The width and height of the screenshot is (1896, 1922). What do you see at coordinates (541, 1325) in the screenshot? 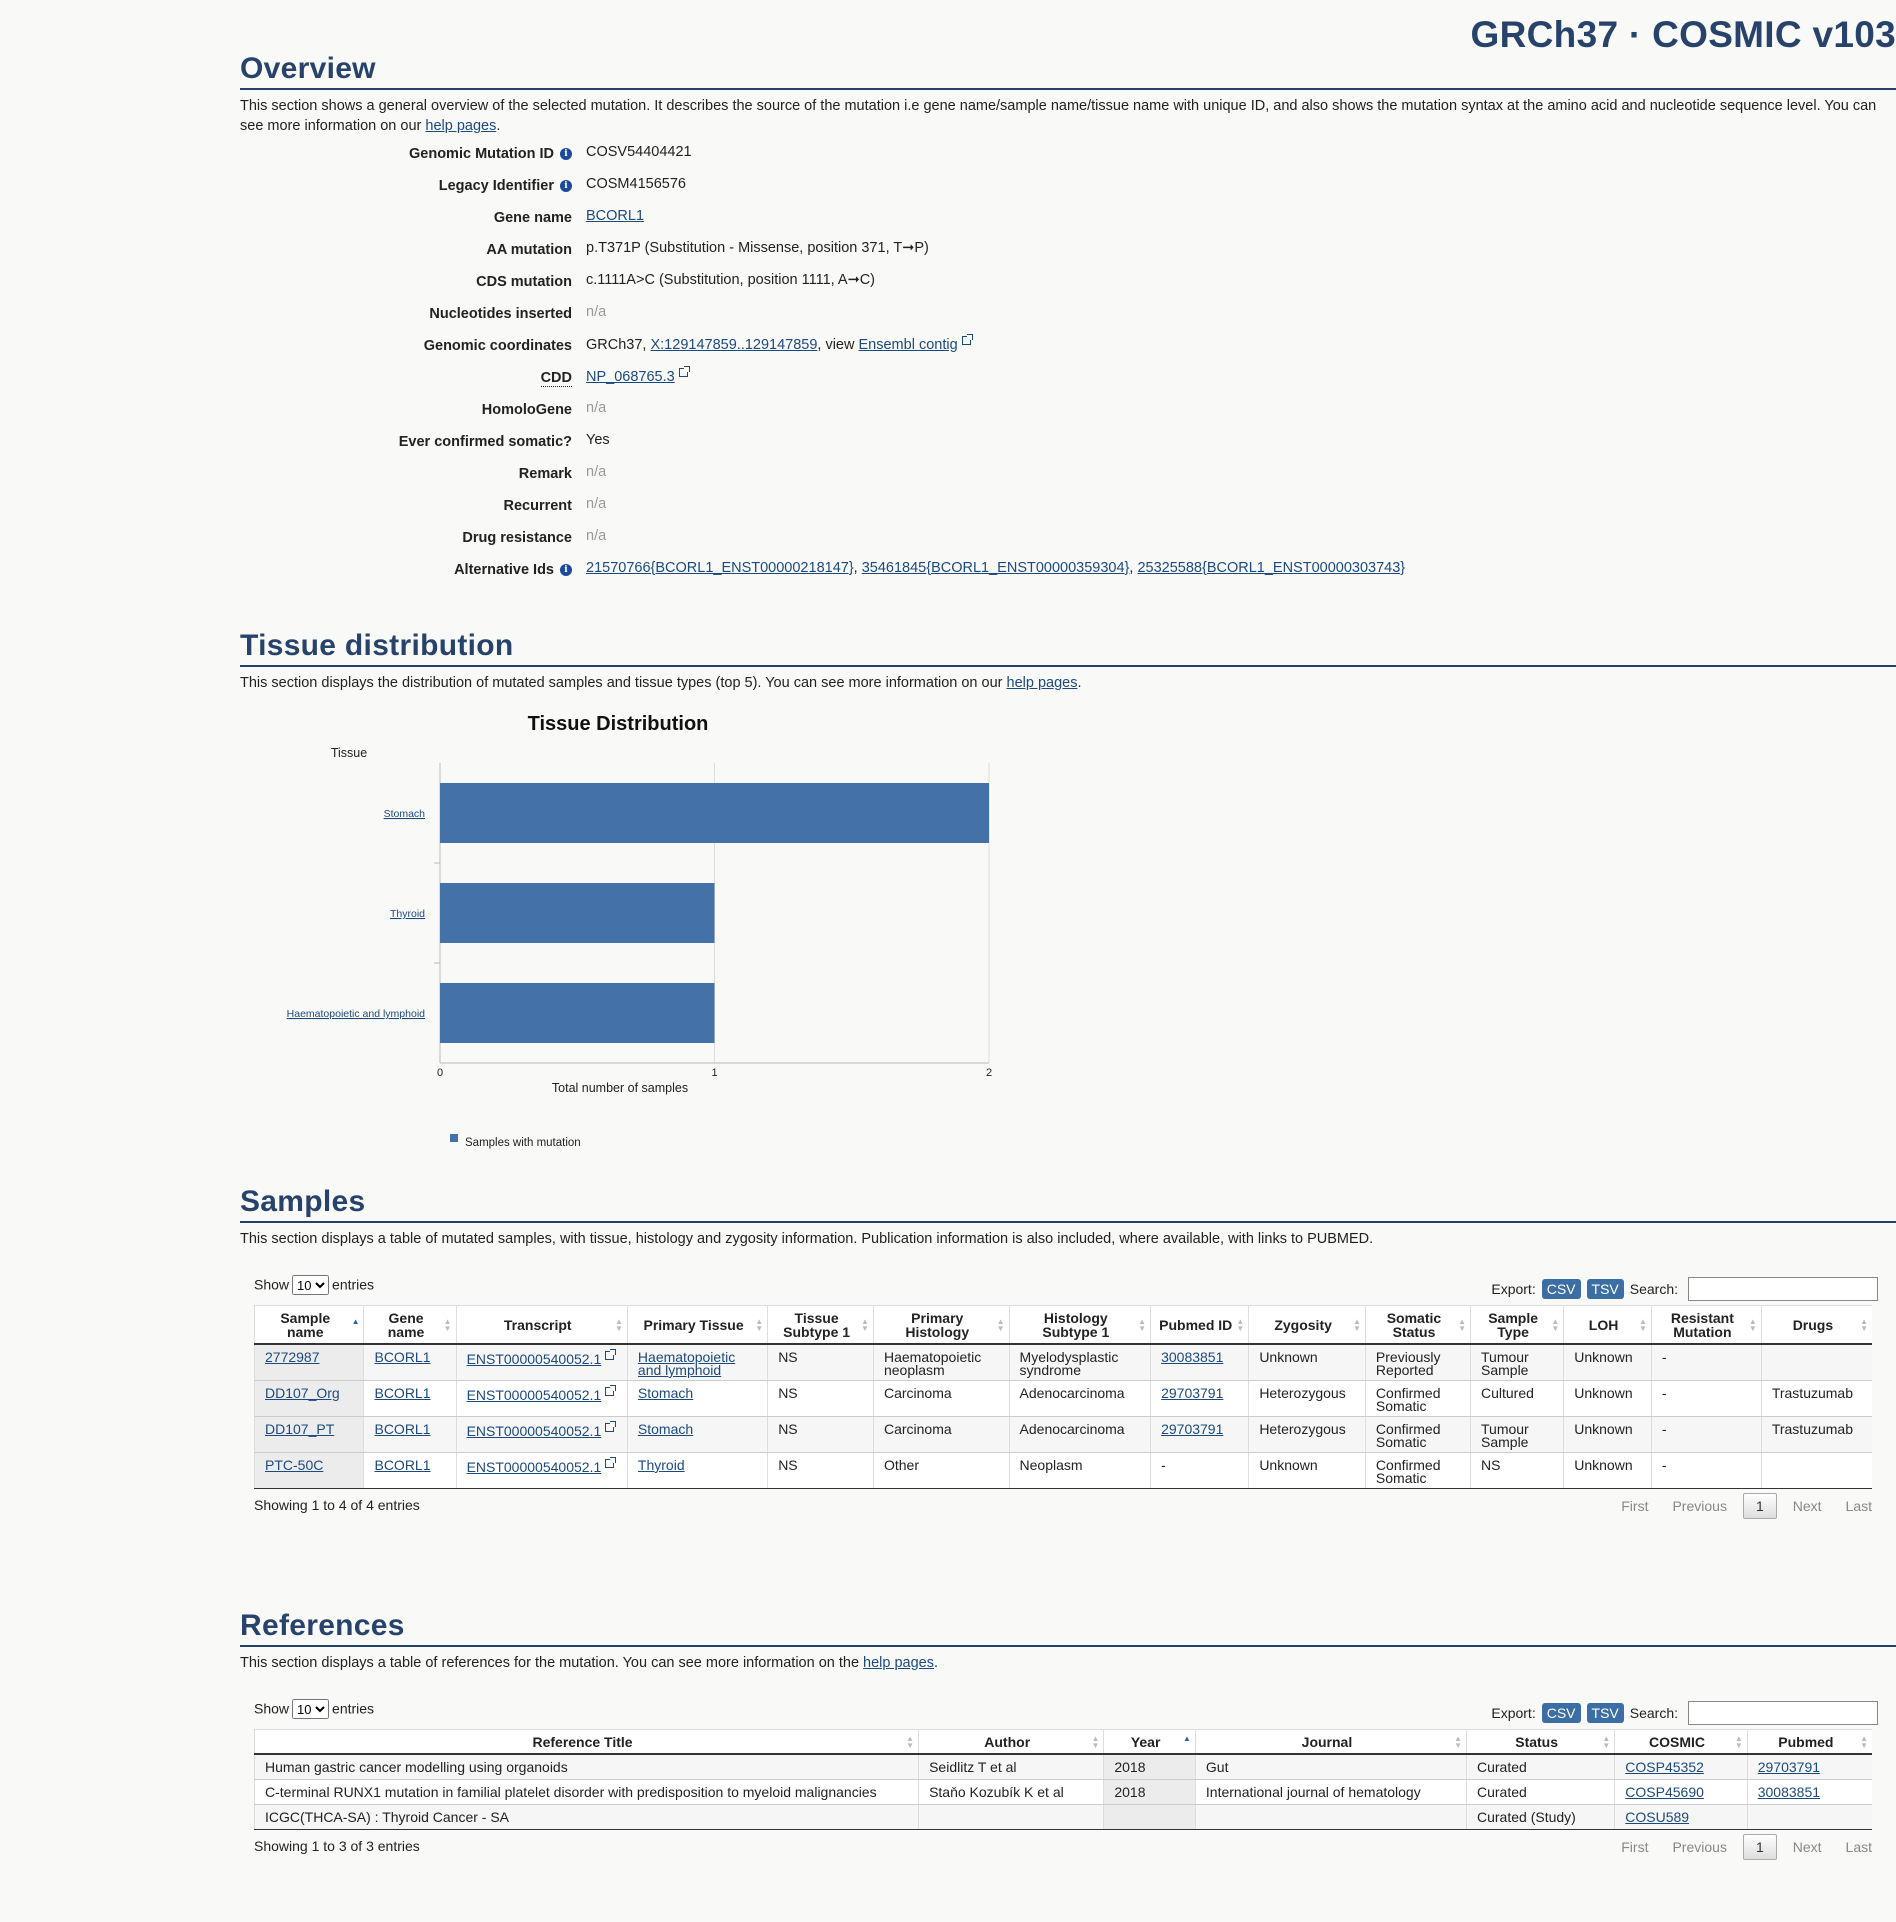
I see `column-header-transcript: Transcript ▲ ▼` at bounding box center [541, 1325].